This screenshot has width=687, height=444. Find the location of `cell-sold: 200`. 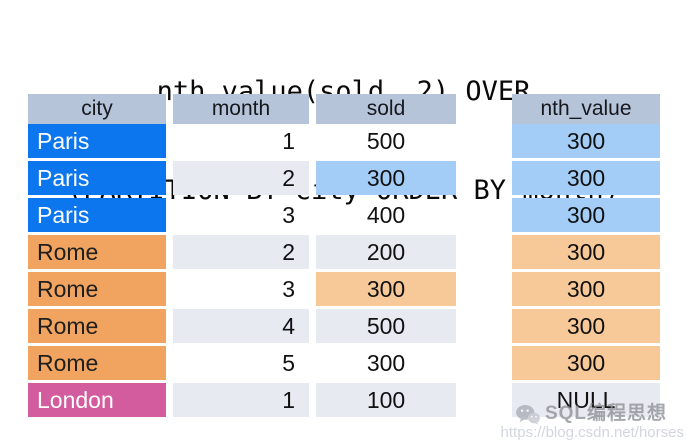

cell-sold: 200 is located at coordinates (386, 252).